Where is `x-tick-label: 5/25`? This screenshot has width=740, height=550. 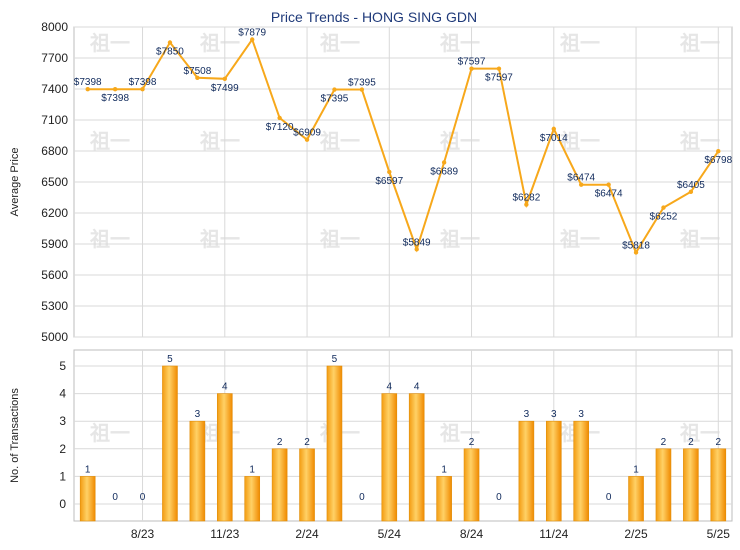
x-tick-label: 5/25 is located at coordinates (719, 534).